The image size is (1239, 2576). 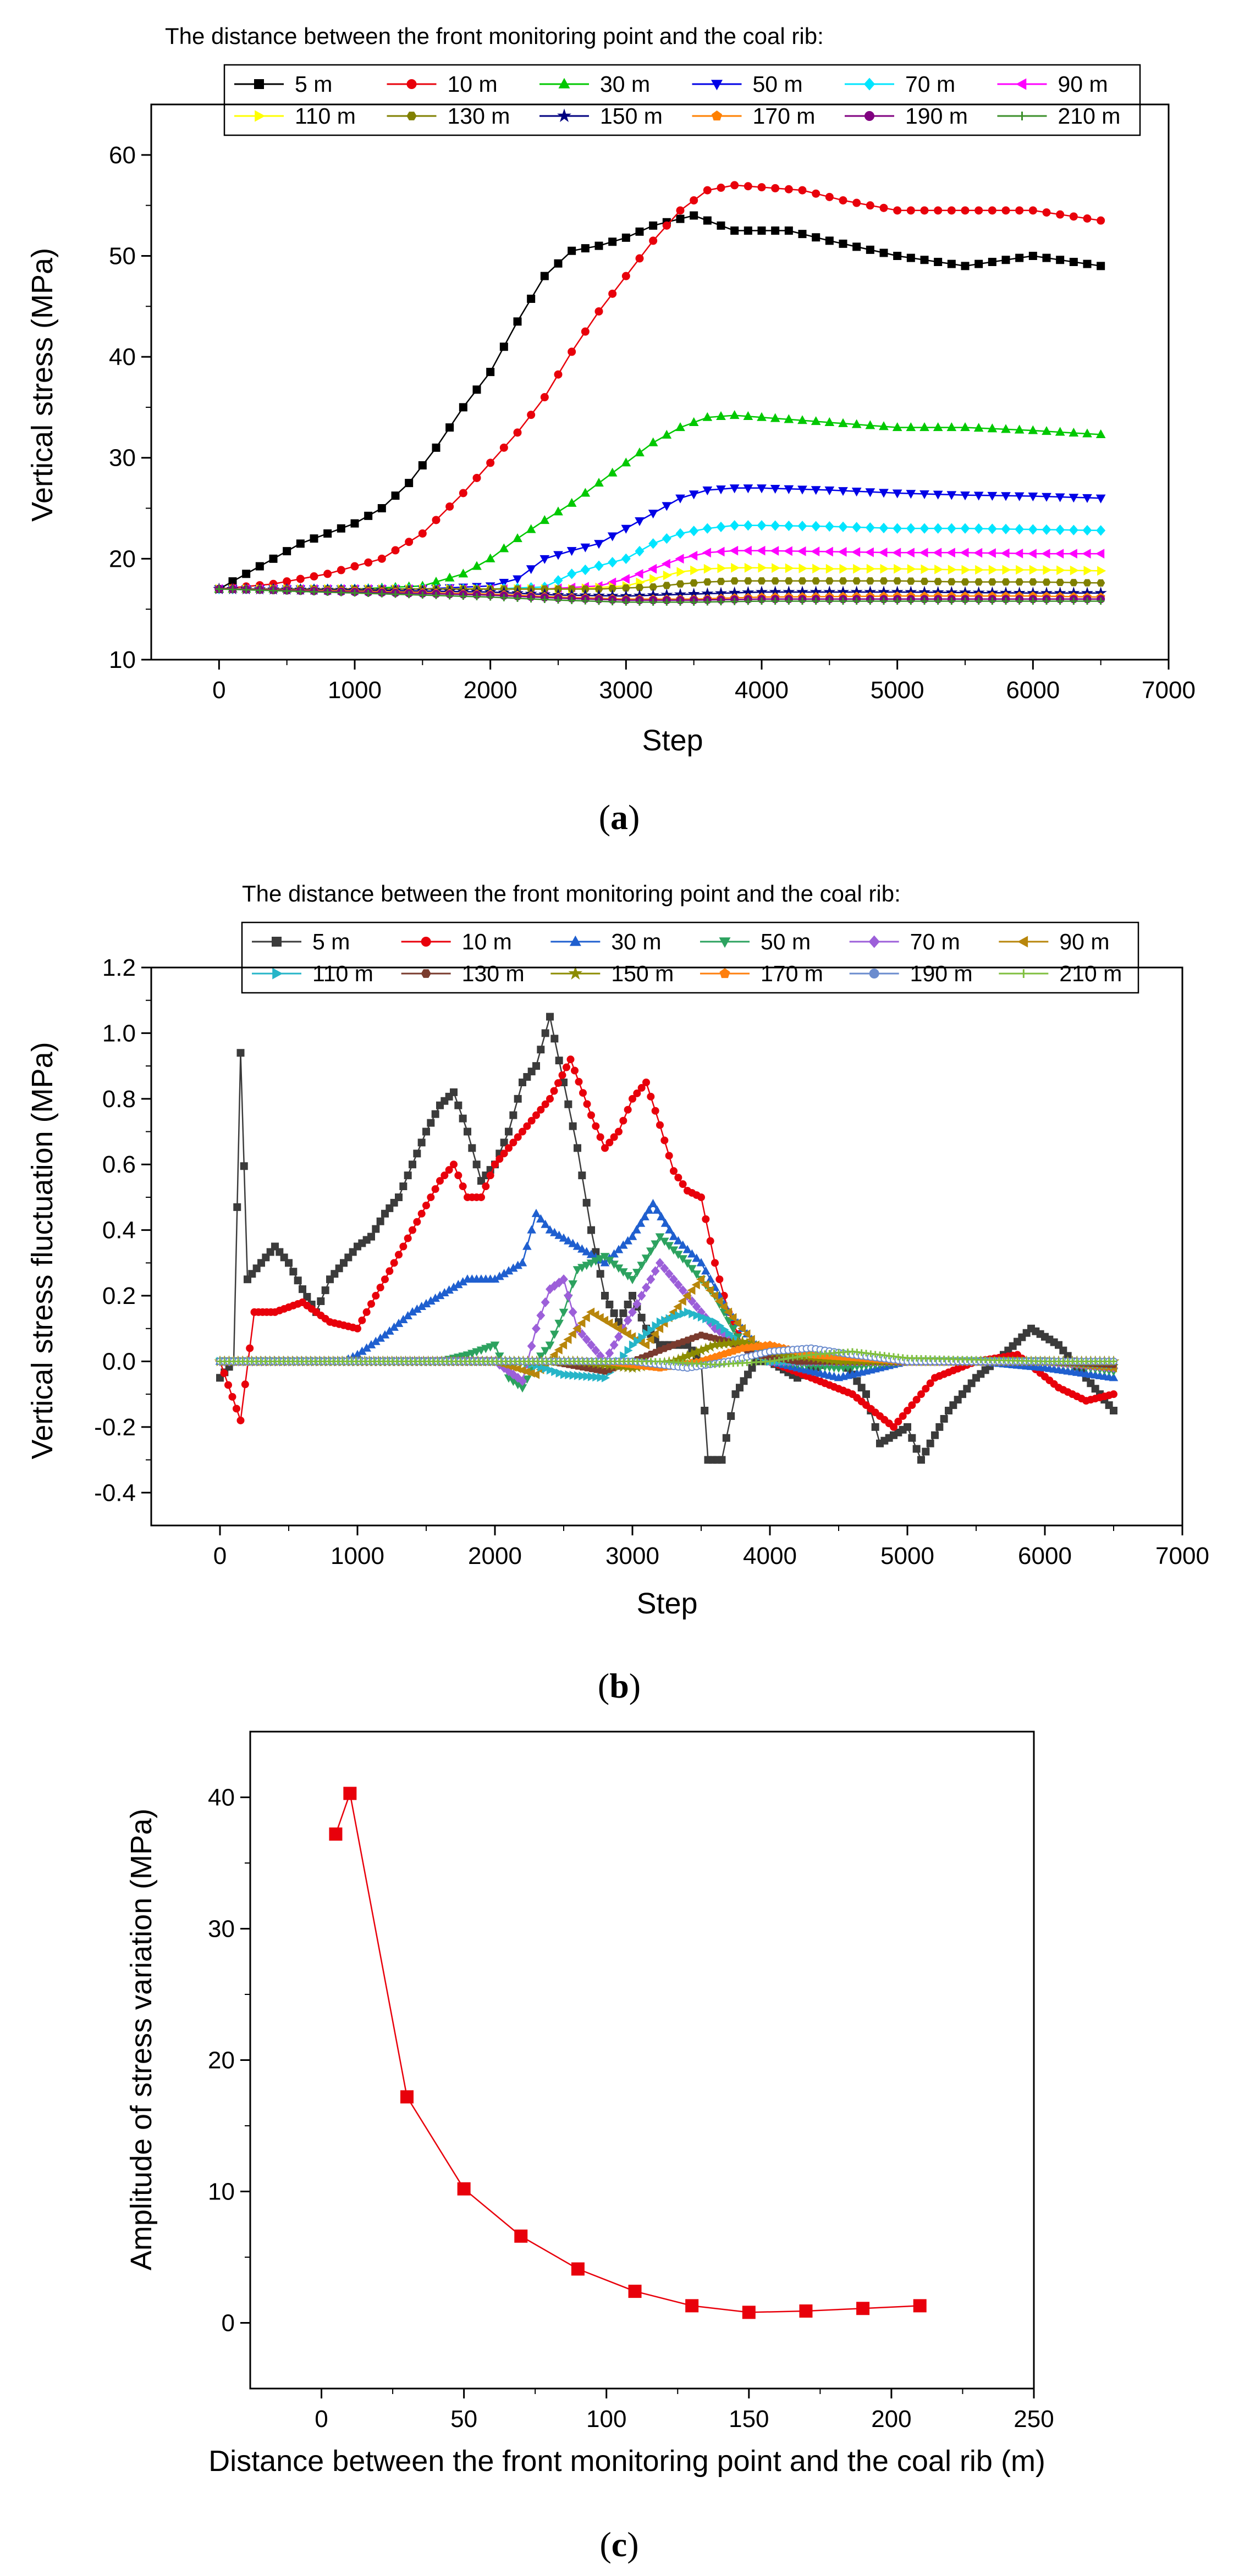 What do you see at coordinates (229, 2060) in the screenshot?
I see `panel-c-yticks: 0 10 20 30 40` at bounding box center [229, 2060].